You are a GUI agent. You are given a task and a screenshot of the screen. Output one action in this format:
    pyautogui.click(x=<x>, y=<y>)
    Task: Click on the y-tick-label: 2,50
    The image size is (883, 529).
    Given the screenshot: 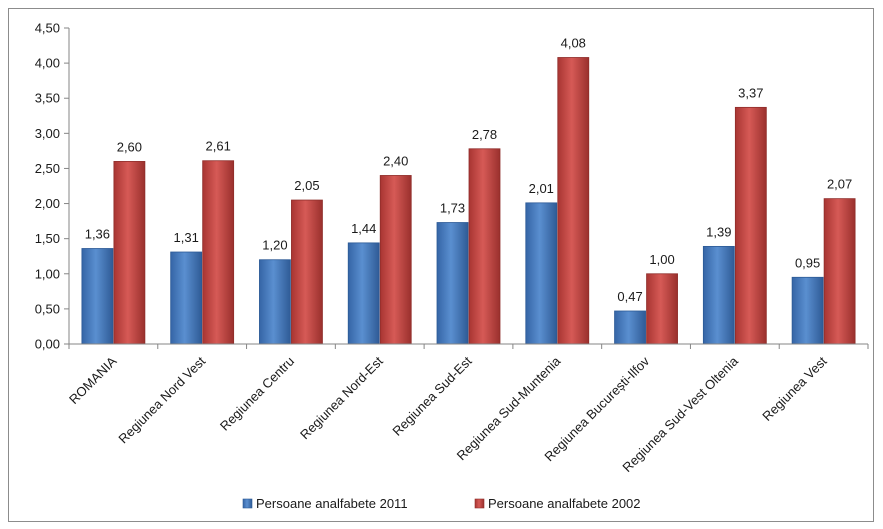 What is the action you would take?
    pyautogui.click(x=47, y=168)
    